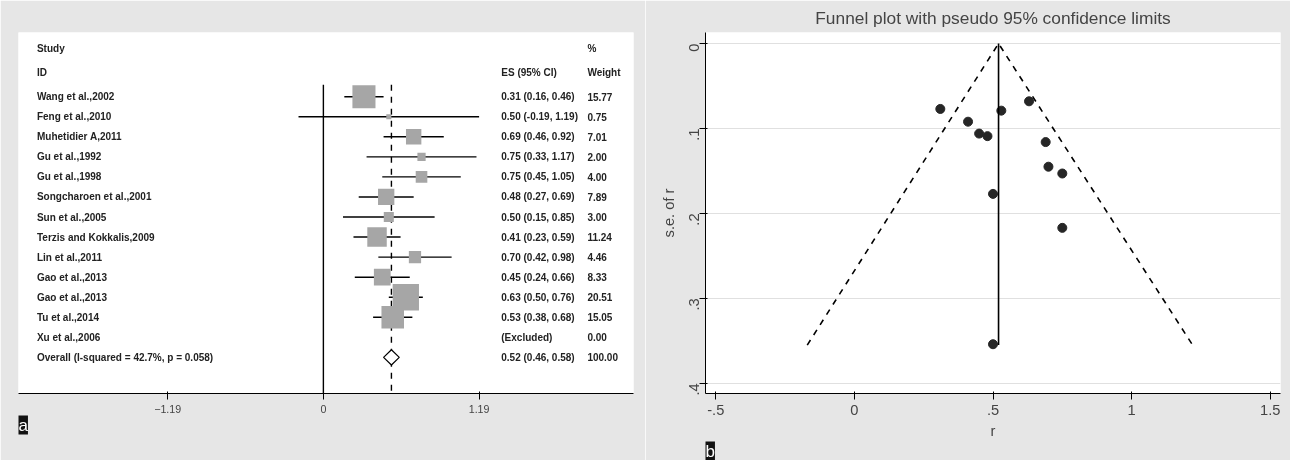 The image size is (1290, 462). I want to click on annotation: 0.75 (0.45, 1.05), so click(538, 177).